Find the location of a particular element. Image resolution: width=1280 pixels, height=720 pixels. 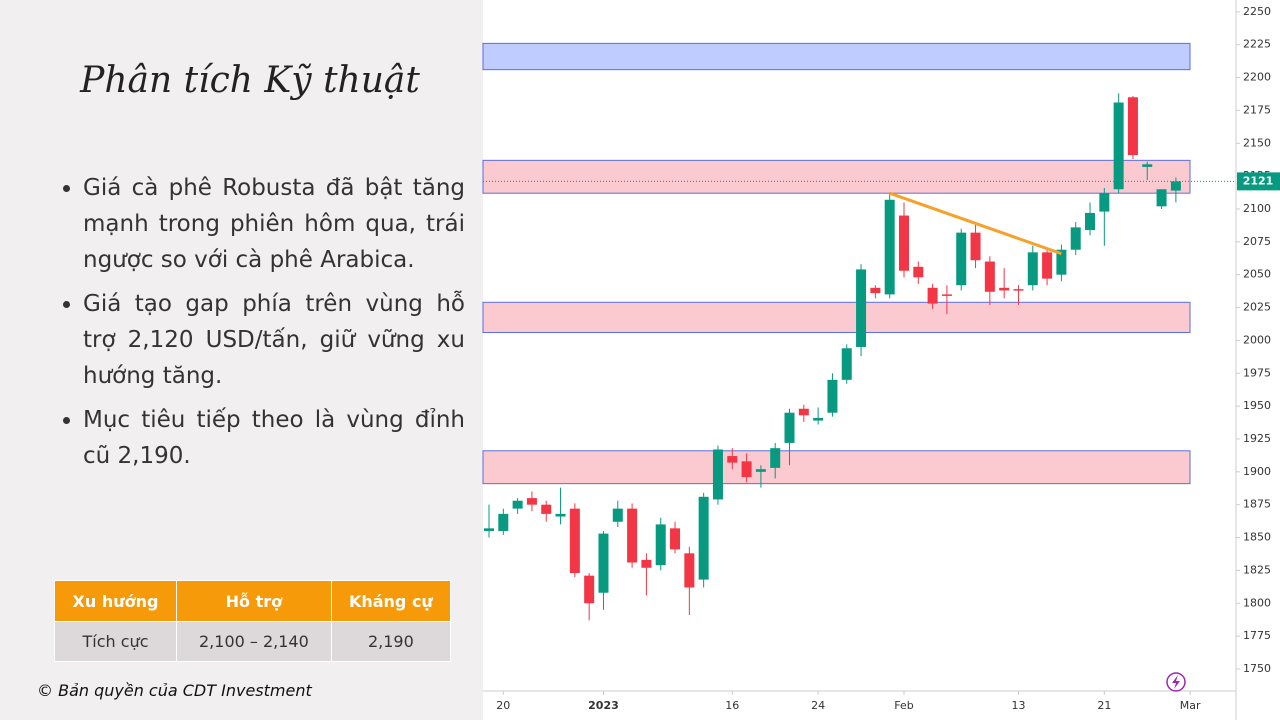

x-tick-label: 24 is located at coordinates (818, 705).